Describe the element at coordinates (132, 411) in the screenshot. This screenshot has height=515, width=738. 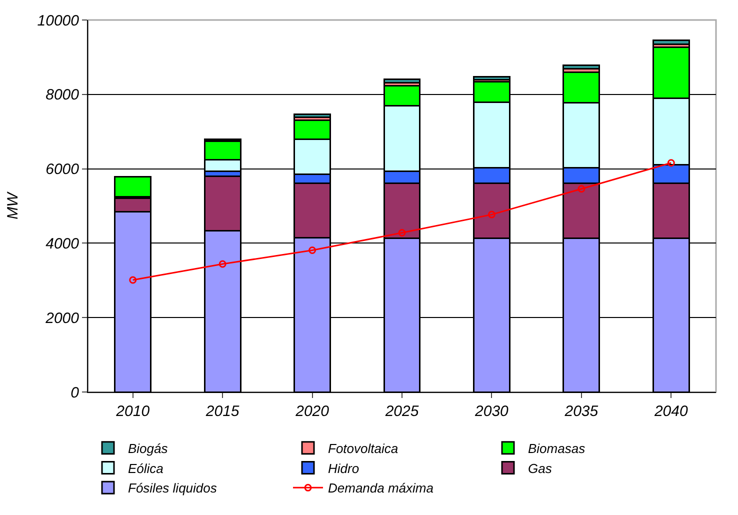
I see `x-tick-label: 2010` at that location.